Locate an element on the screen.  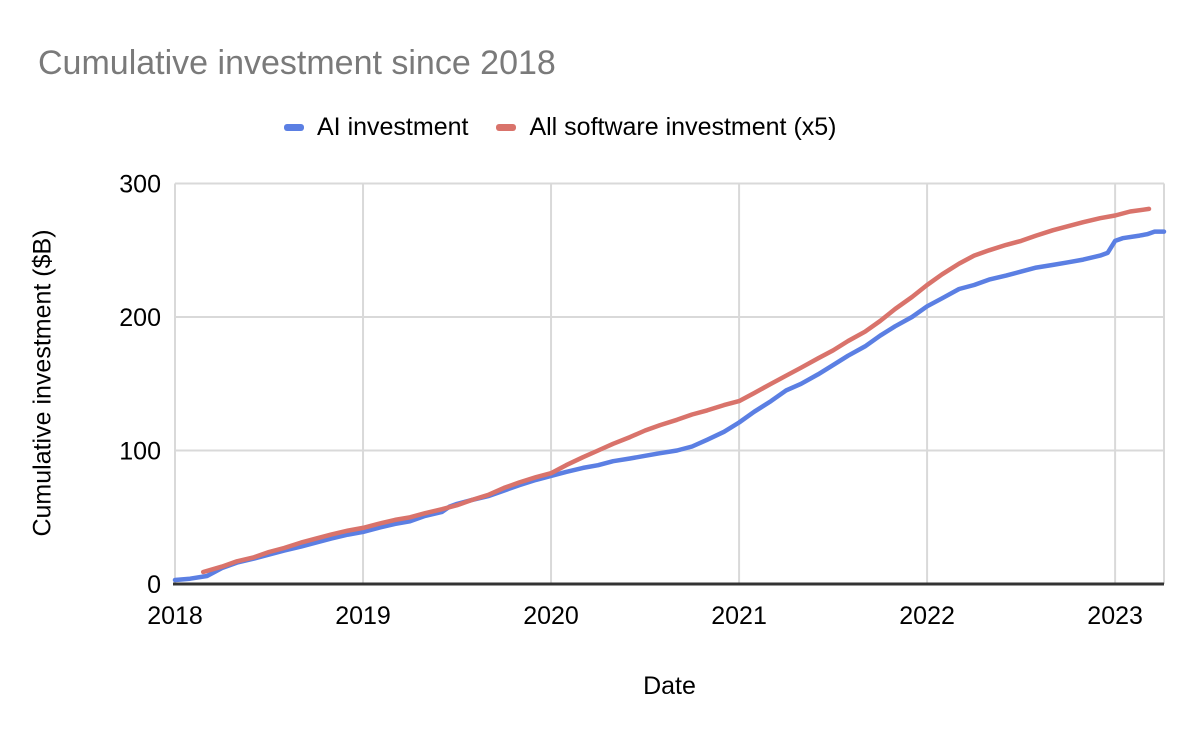
legend-swatch-ai-investment-icon is located at coordinates (294, 127).